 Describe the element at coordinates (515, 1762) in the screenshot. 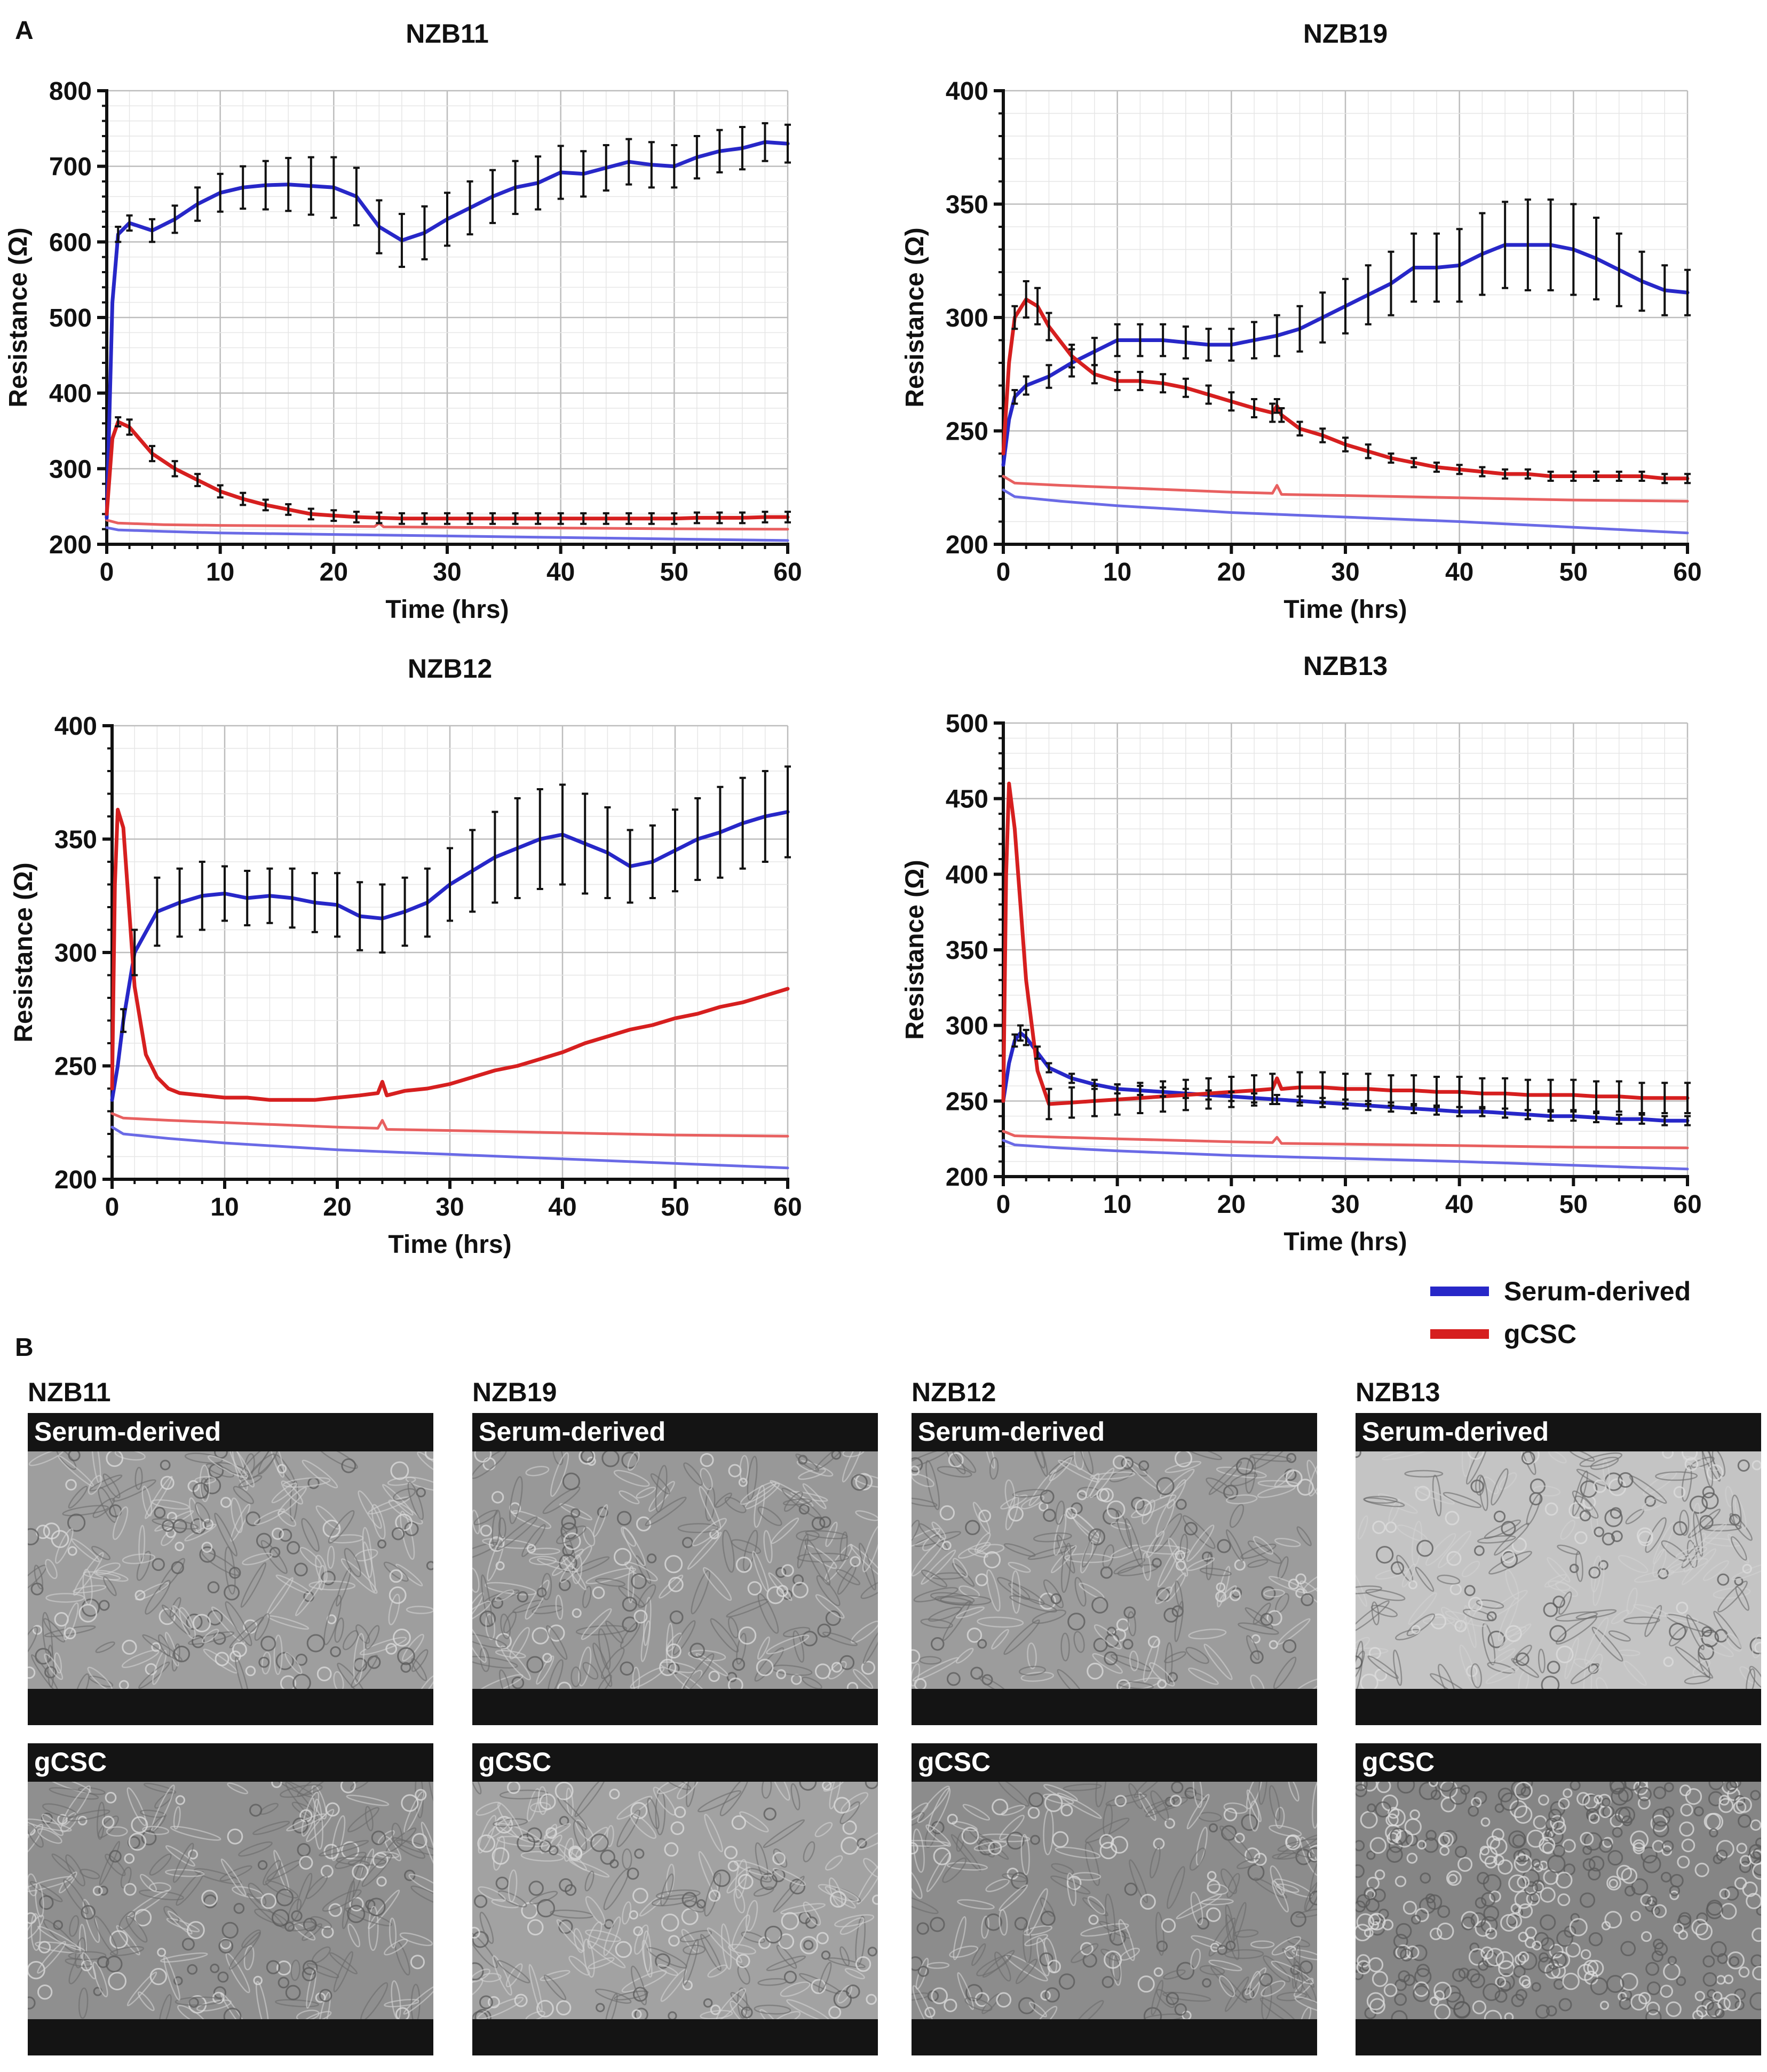

I see `micrograph-label: gCSC` at that location.